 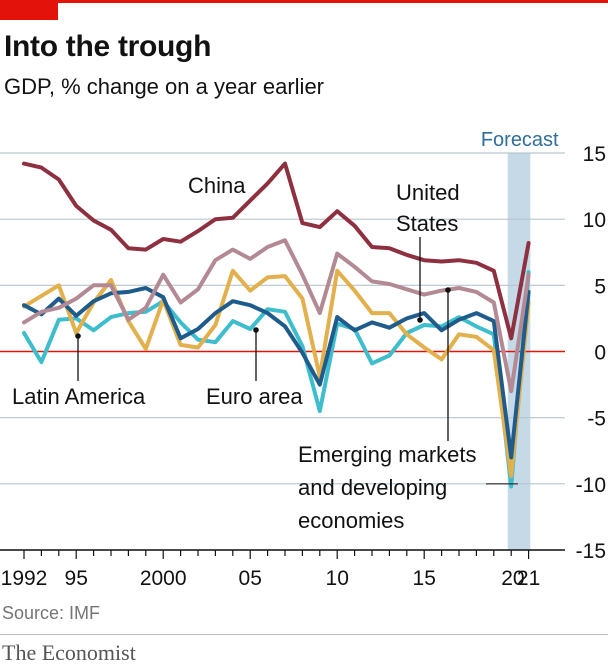 What do you see at coordinates (69, 652) in the screenshot?
I see `brand-logo-text: The Economist` at bounding box center [69, 652].